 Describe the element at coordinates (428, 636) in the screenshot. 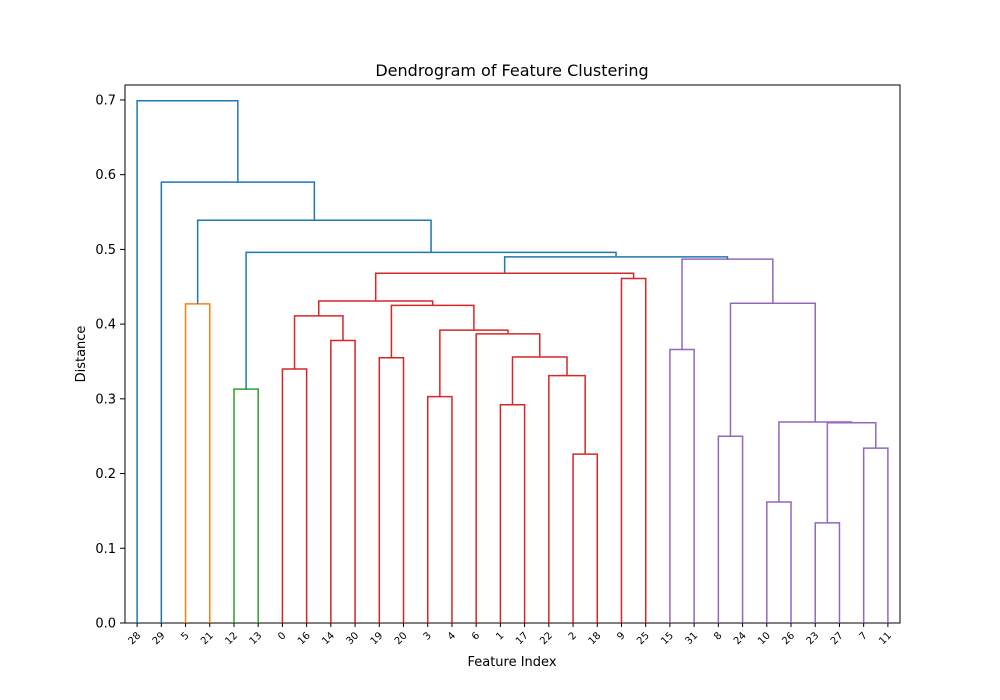

I see `x-tick-label: 3` at that location.